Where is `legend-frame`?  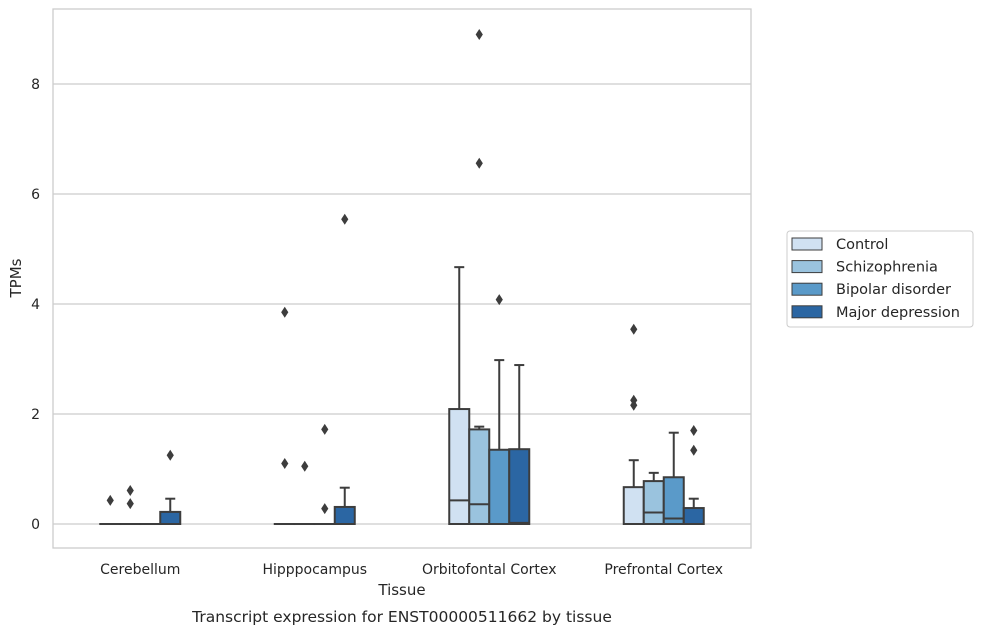 legend-frame is located at coordinates (880, 279).